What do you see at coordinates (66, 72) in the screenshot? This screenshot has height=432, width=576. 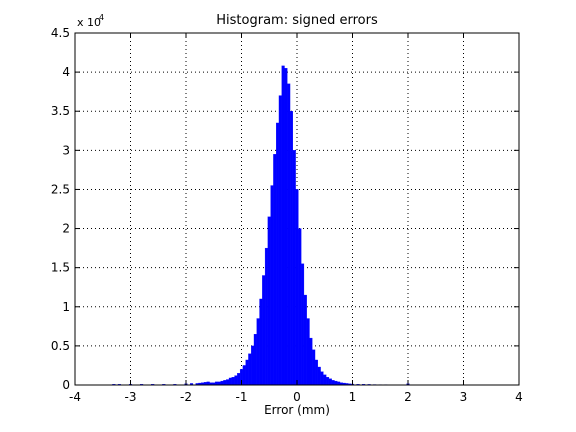 I see `y-tick-label: 4` at bounding box center [66, 72].